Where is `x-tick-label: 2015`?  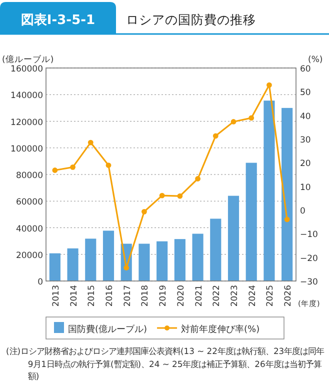
x-tick-label: 2015 is located at coordinates (92, 296).